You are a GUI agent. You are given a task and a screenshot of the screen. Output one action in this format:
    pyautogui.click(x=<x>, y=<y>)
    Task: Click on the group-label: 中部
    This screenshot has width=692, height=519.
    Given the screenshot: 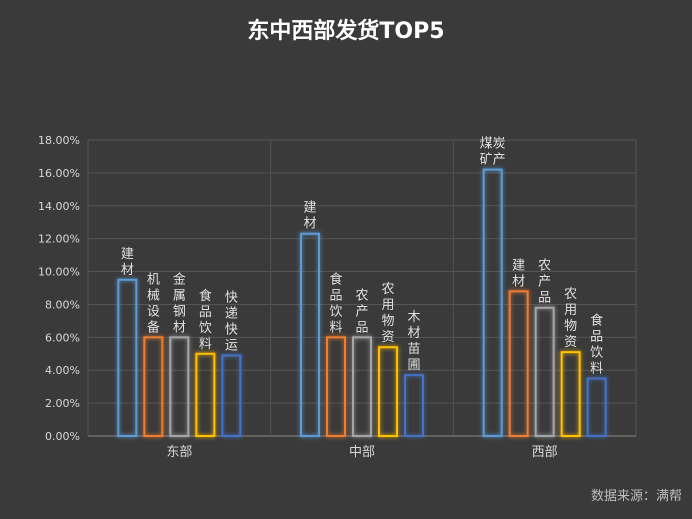 What is the action you would take?
    pyautogui.click(x=362, y=452)
    